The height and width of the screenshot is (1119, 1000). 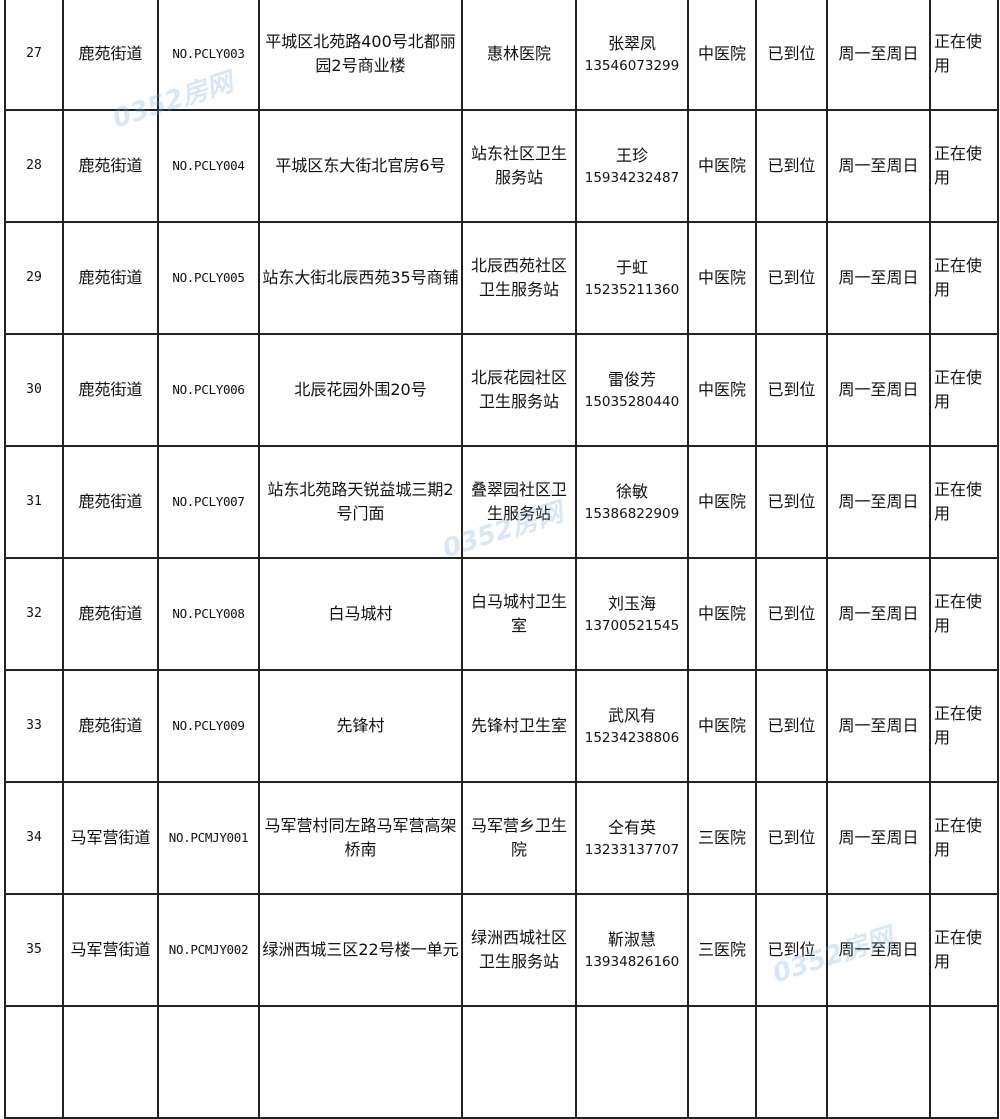 I want to click on phone-text: 15234238806, so click(x=632, y=738).